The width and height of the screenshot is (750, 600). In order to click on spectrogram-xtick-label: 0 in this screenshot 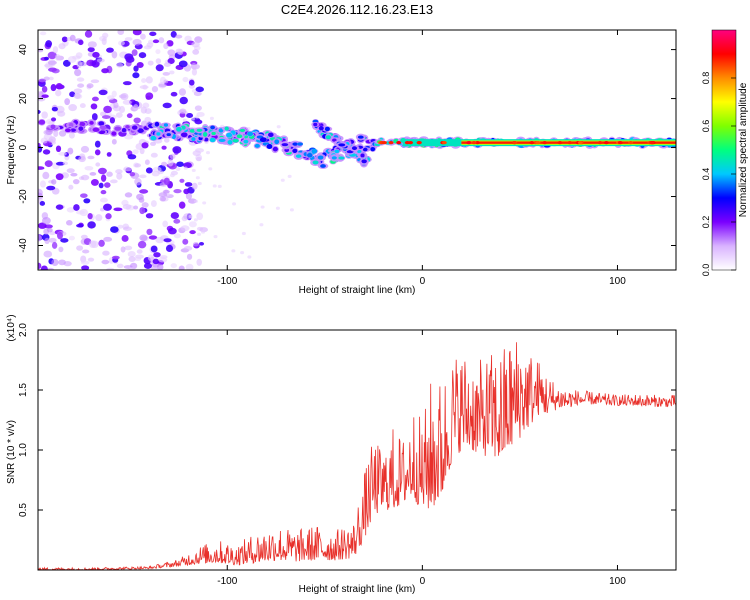, I will do `click(423, 281)`.